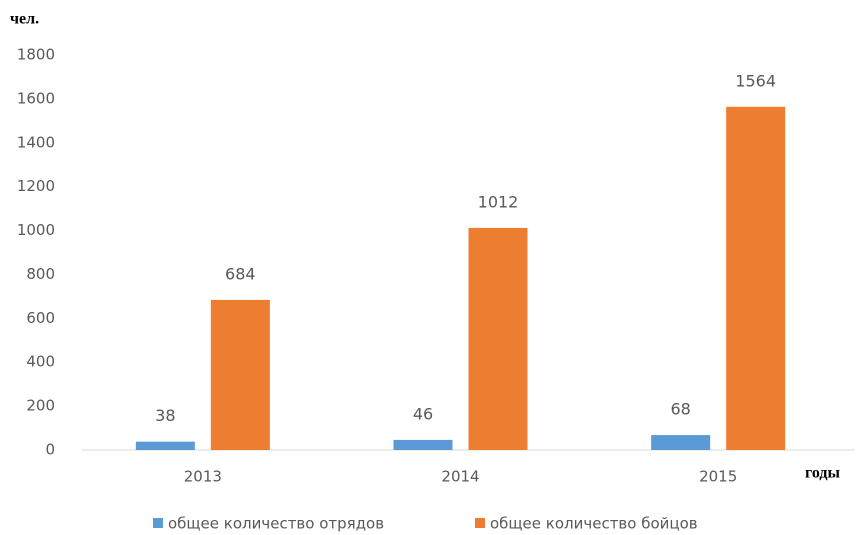 The image size is (857, 535). What do you see at coordinates (755, 80) in the screenshot?
I see `data-label: 1564` at bounding box center [755, 80].